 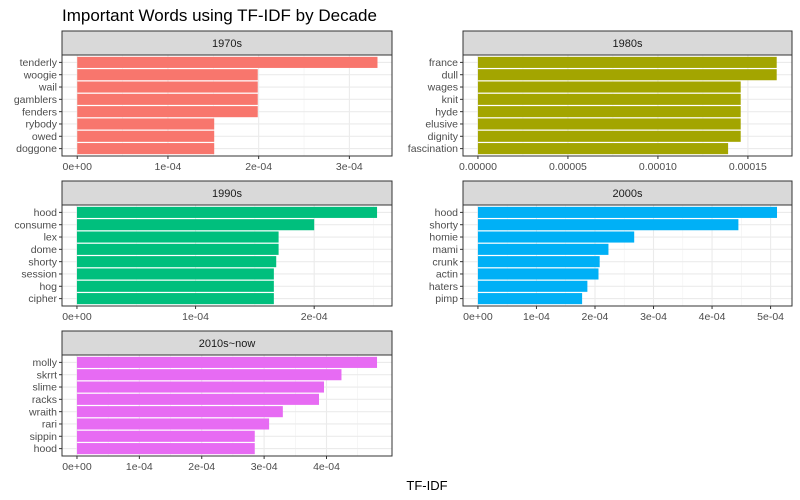 I want to click on category-label-1970s-gamblers: gamblers, so click(x=35, y=100).